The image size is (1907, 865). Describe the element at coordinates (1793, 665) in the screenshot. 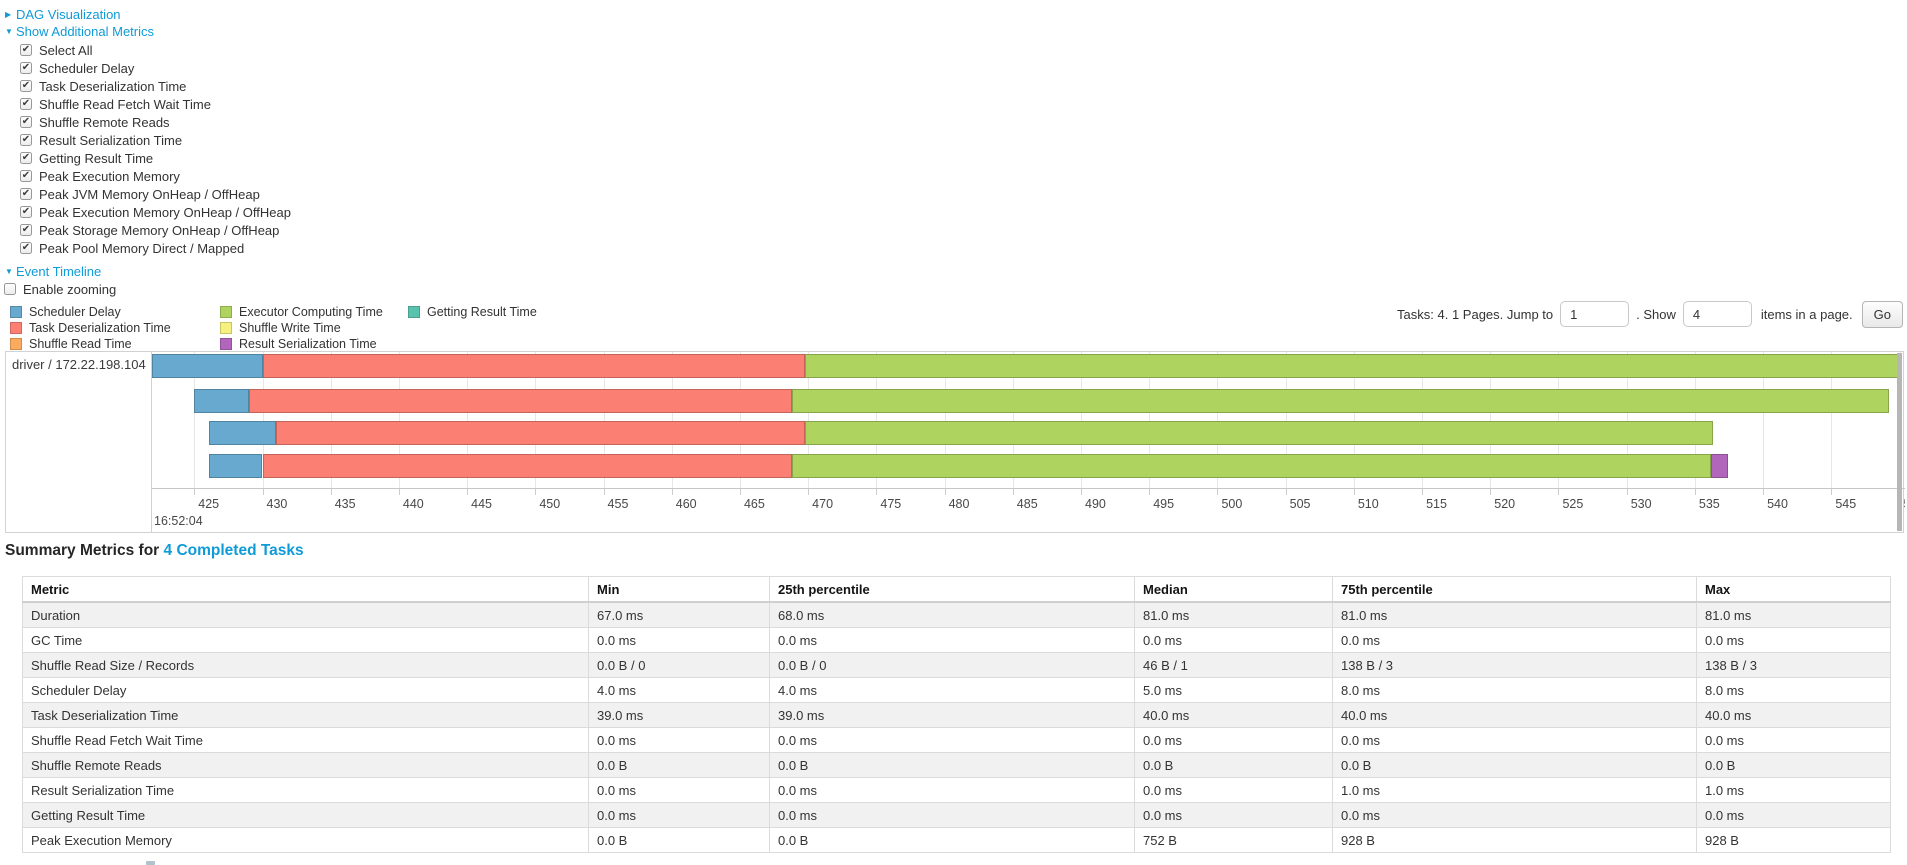

I see `metric-value-cell: 138 B / 3` at that location.